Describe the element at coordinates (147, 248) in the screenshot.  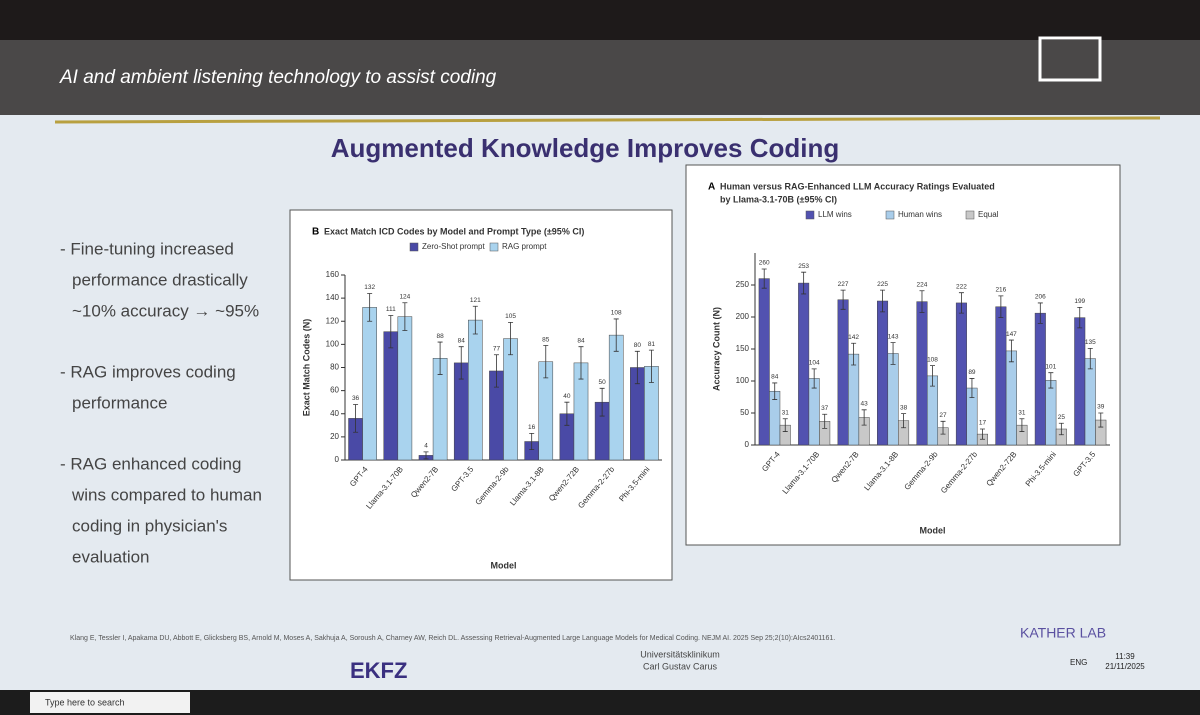
I see `bullet-line: - Fine-tuning increased` at that location.